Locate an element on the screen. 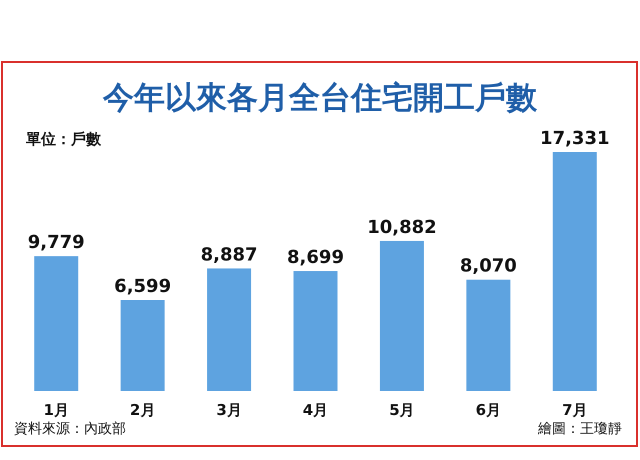  x-tick-label: 4月 is located at coordinates (315, 410).